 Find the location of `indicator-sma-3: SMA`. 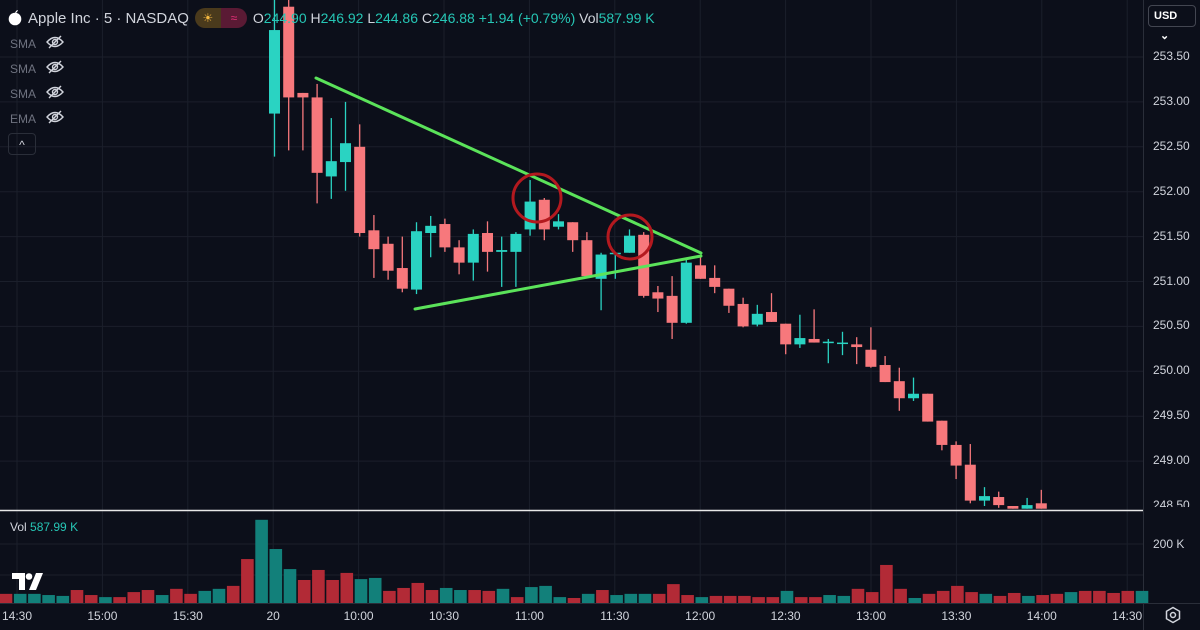

indicator-sma-3: SMA is located at coordinates (37, 93).